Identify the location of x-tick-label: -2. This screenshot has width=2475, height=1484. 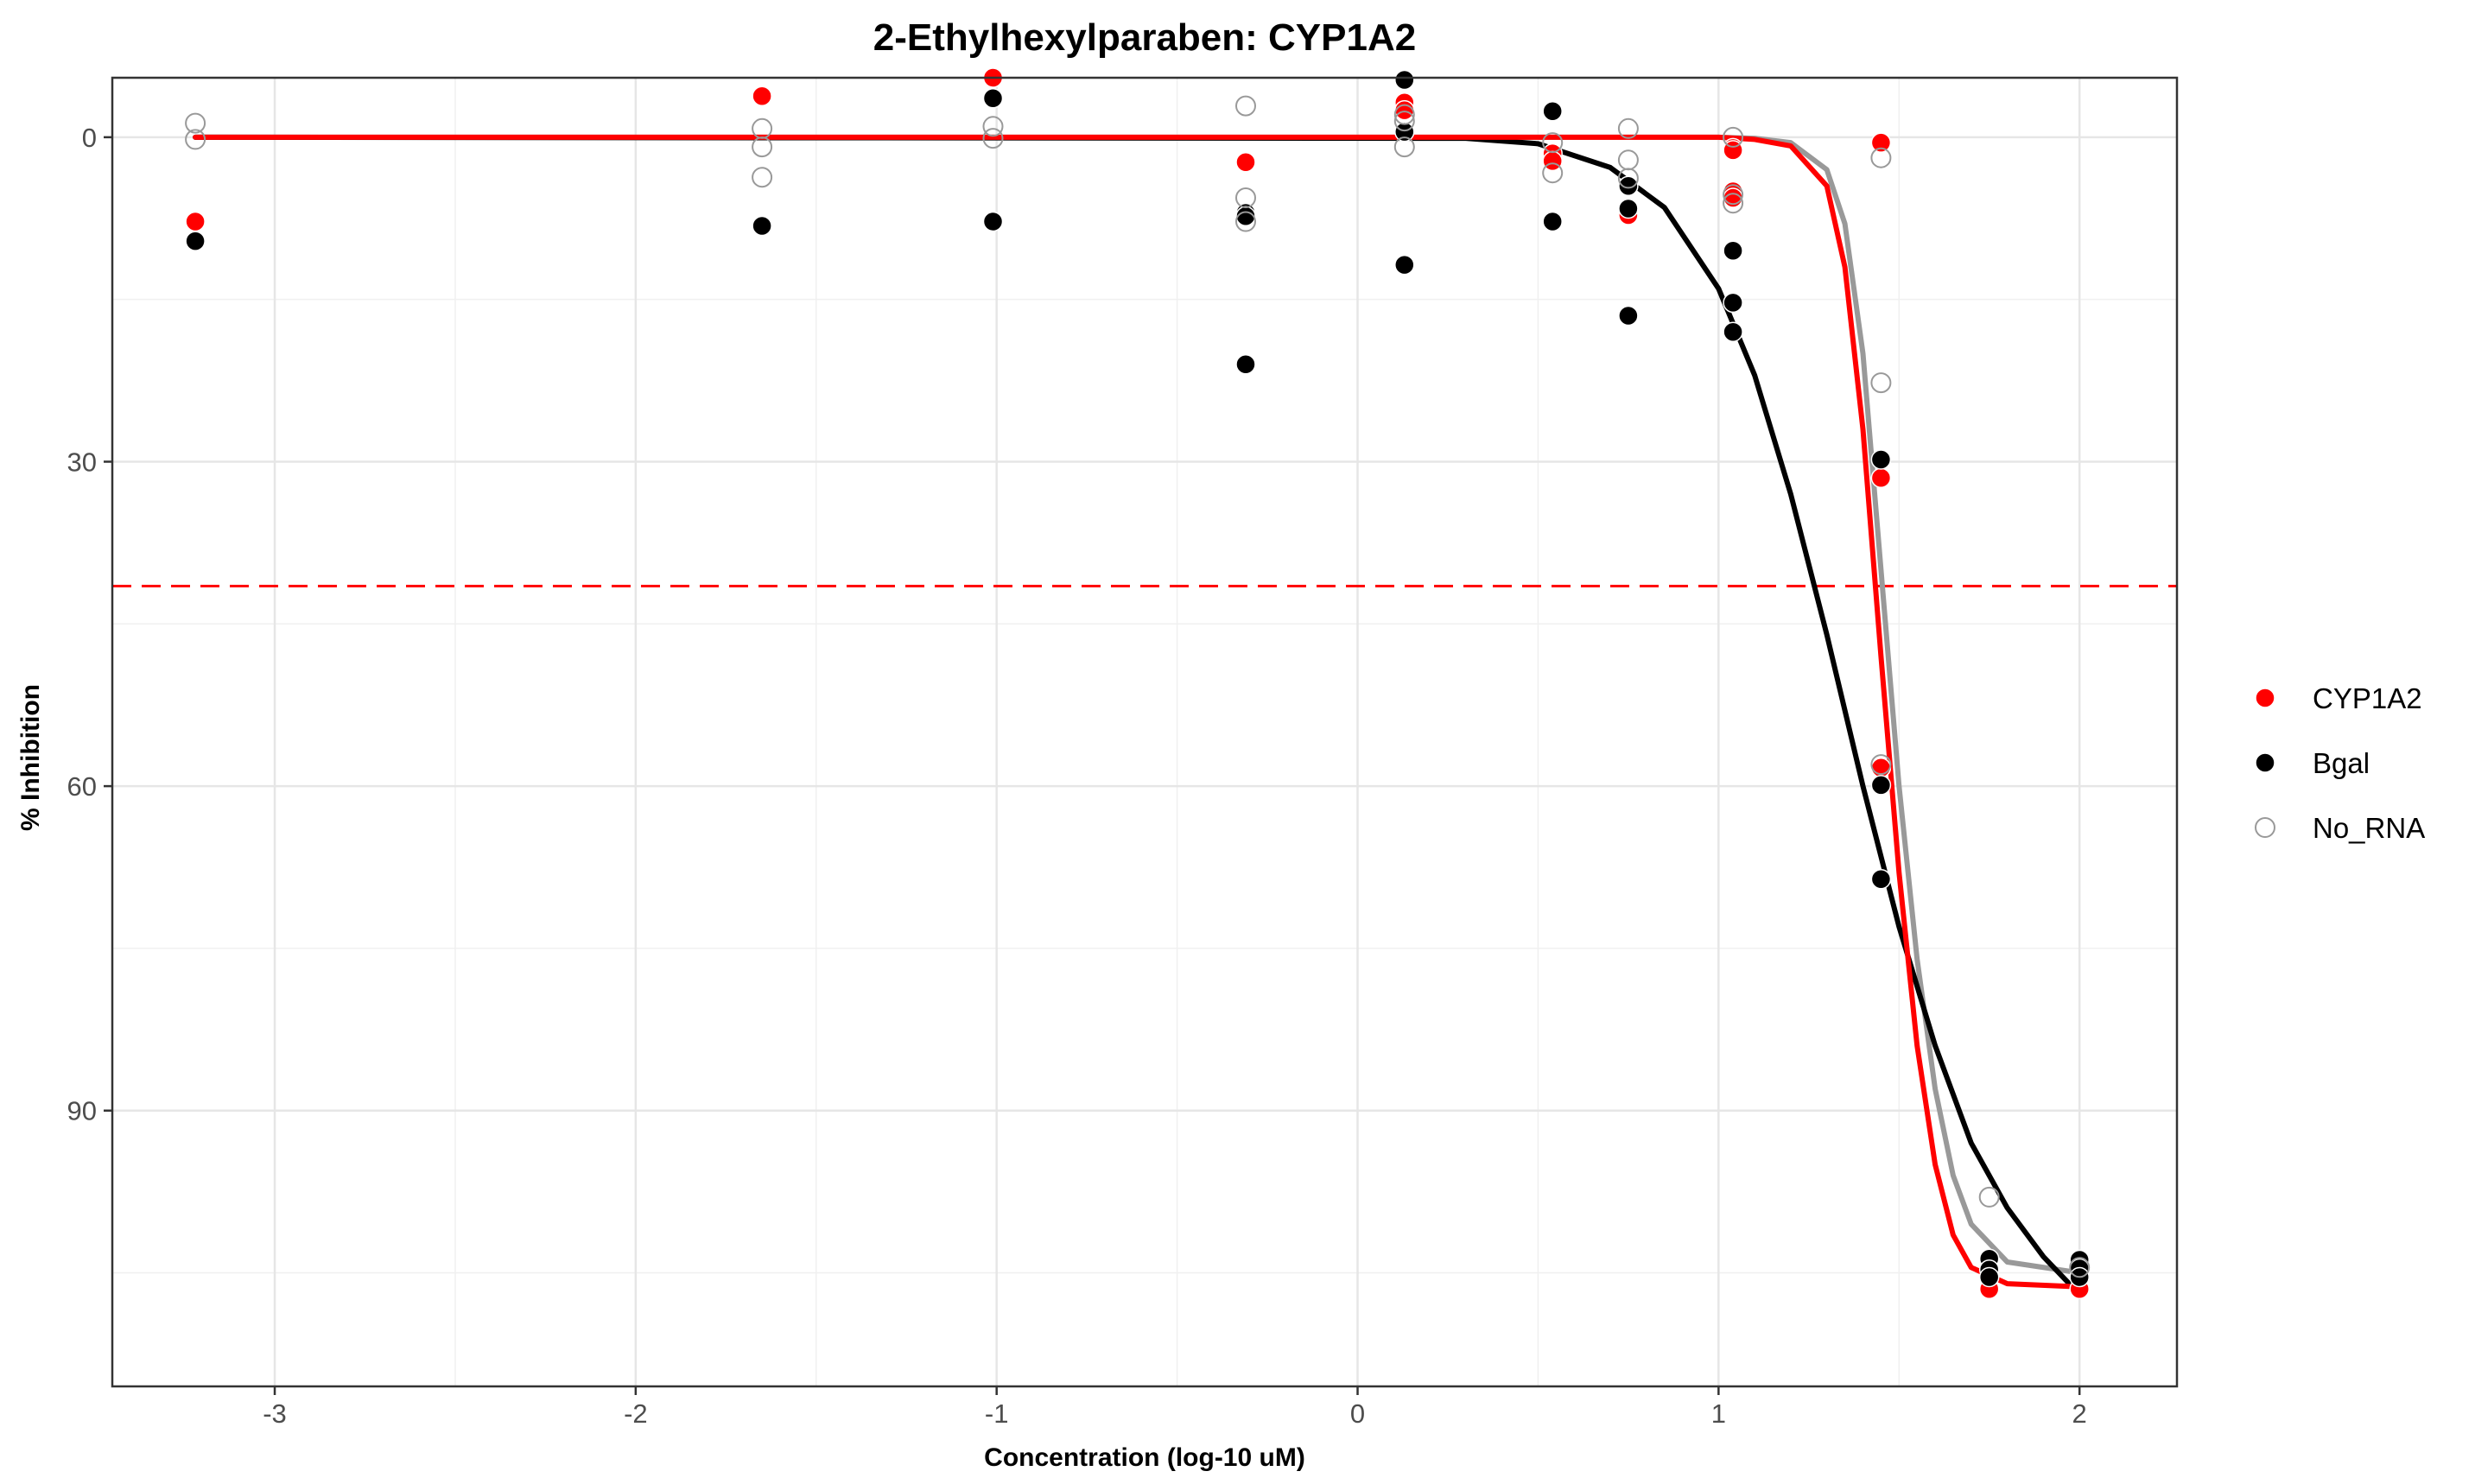
(636, 1413).